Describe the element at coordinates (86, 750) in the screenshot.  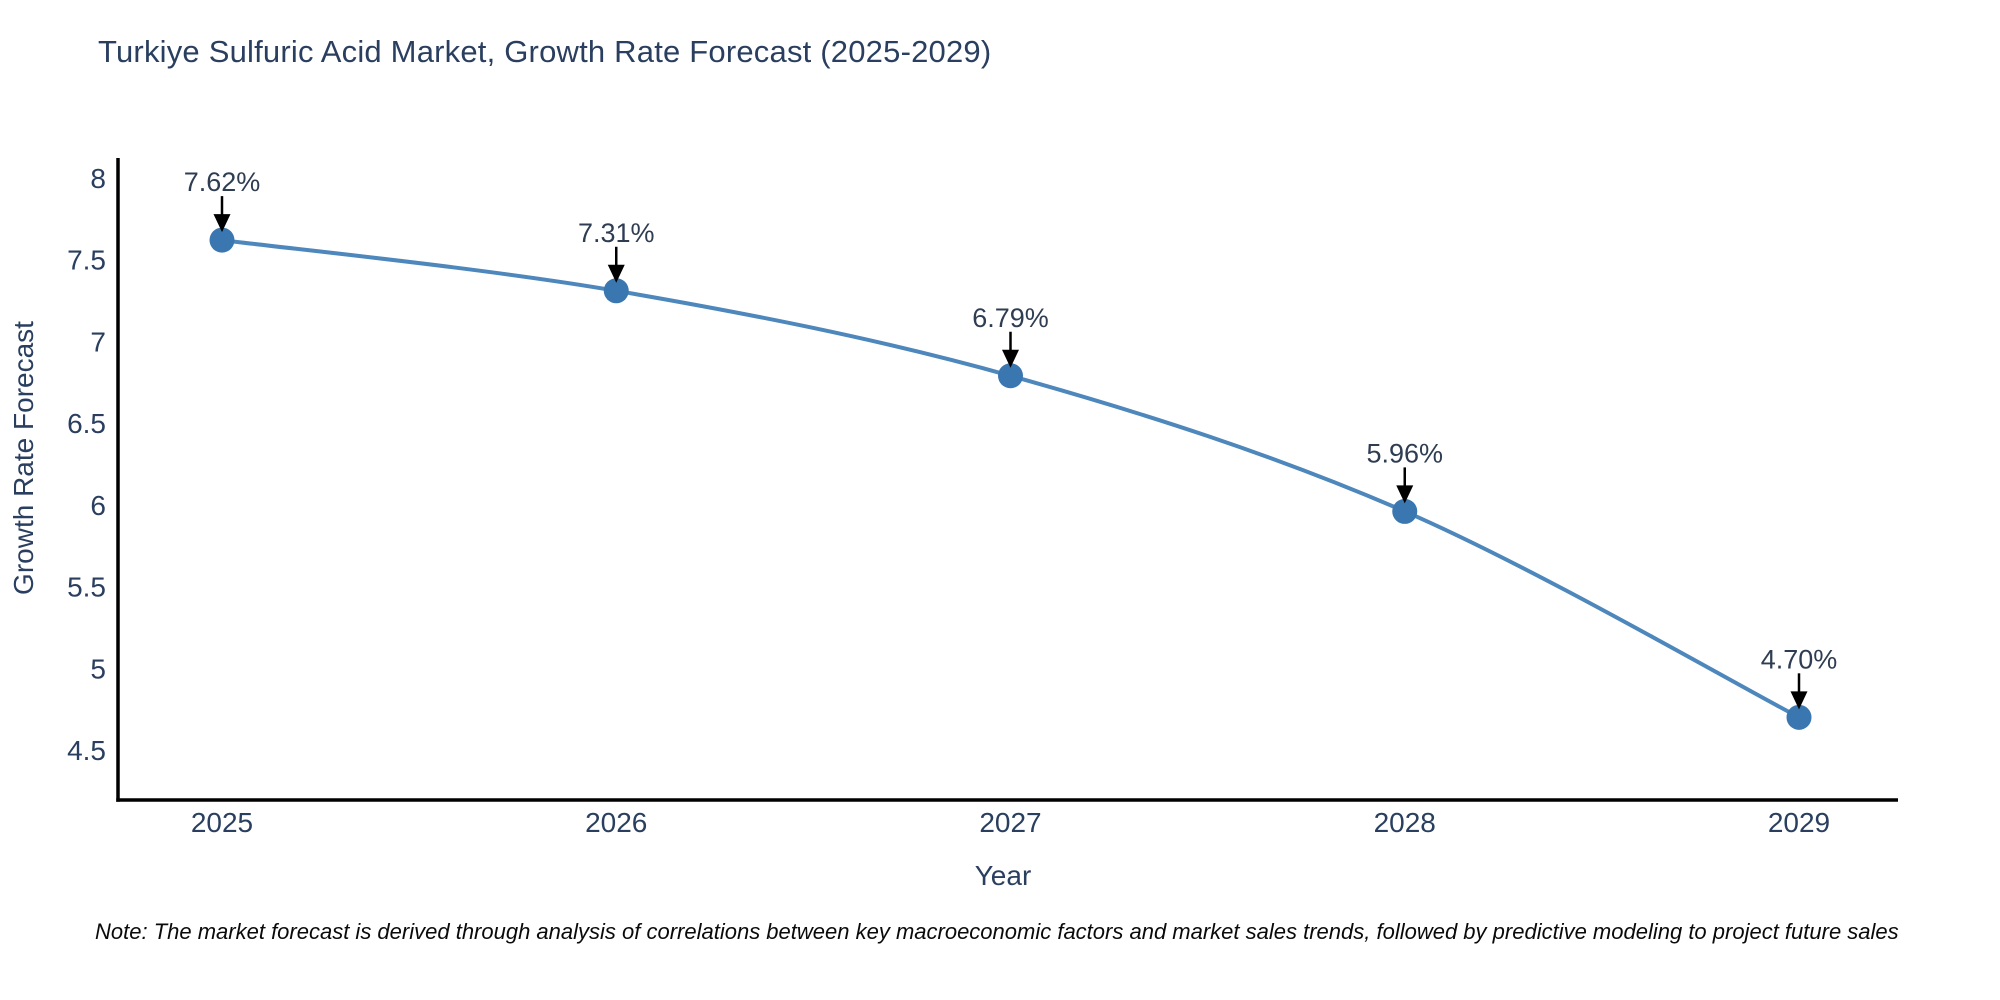
I see `y-tick-label: 4.5` at that location.